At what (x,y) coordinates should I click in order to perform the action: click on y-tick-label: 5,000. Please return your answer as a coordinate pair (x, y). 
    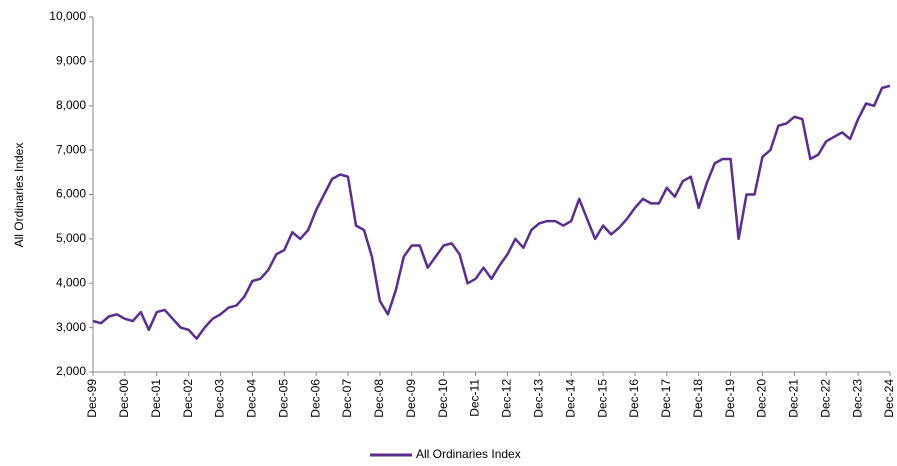
    Looking at the image, I should click on (71, 238).